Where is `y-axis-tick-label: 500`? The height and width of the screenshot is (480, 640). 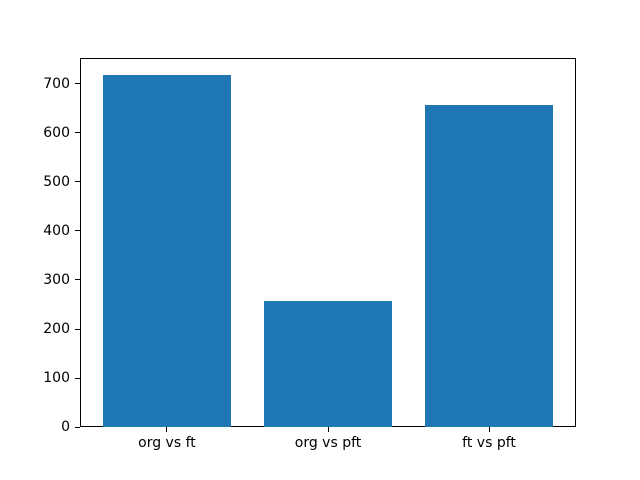
y-axis-tick-label: 500 is located at coordinates (56, 181).